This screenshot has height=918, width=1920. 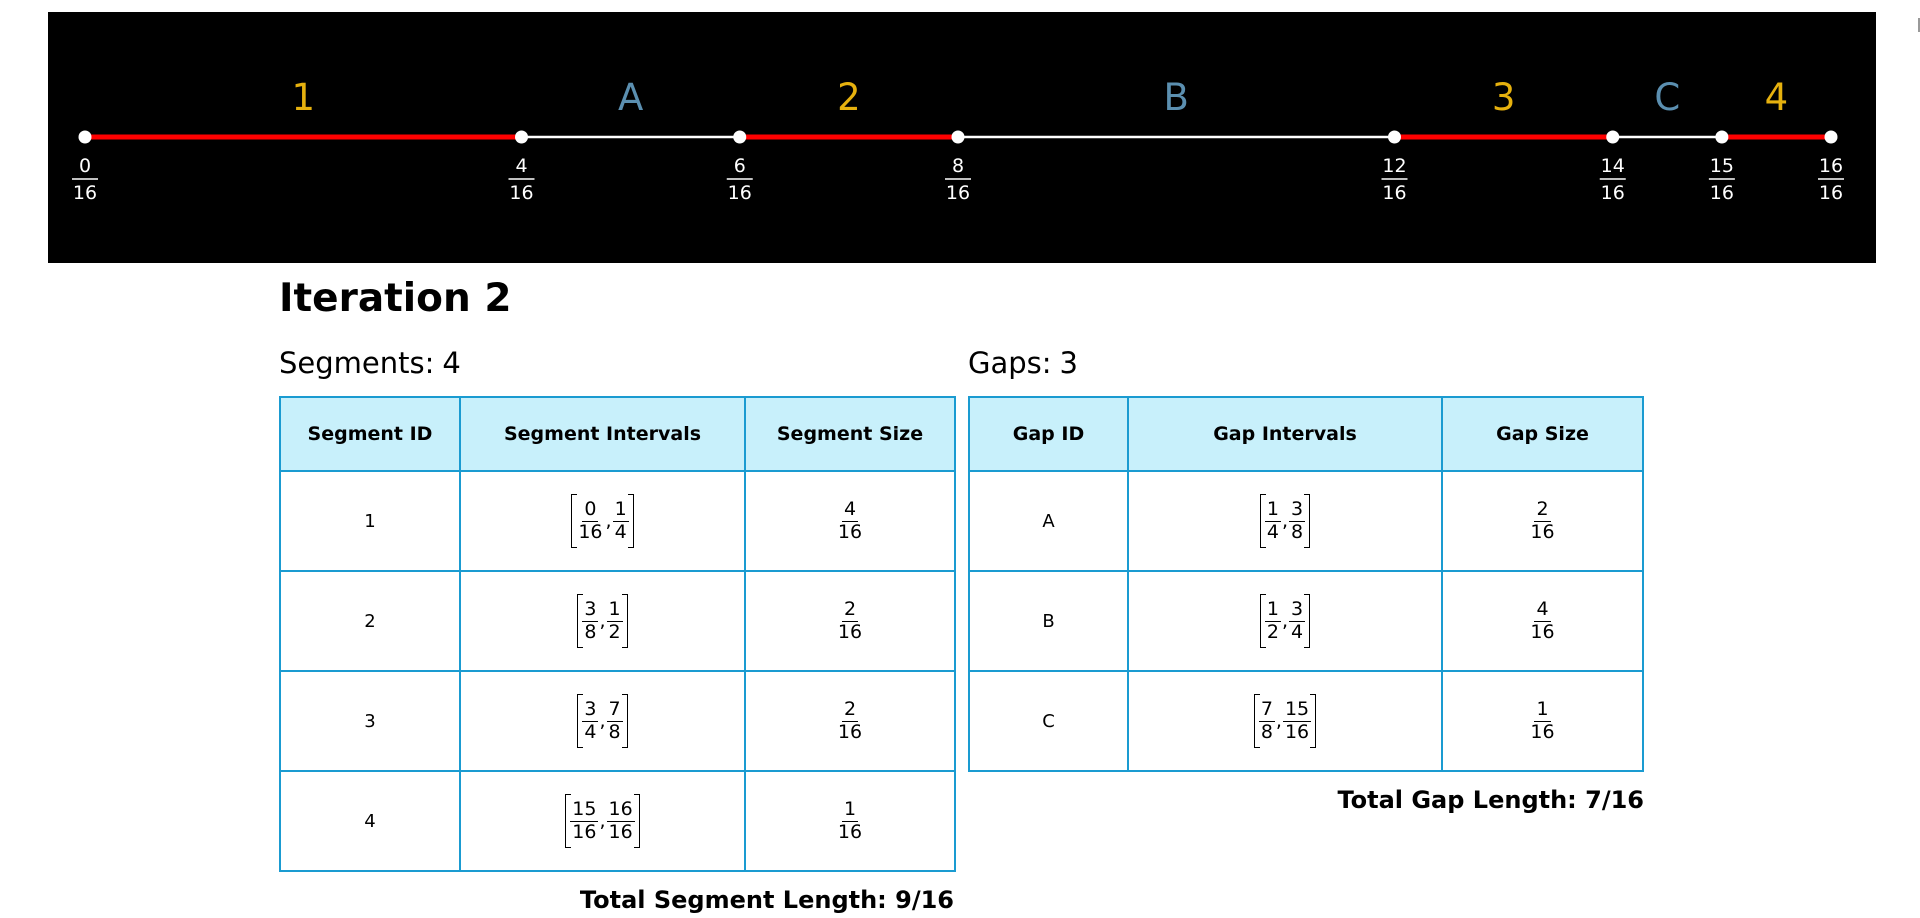 What do you see at coordinates (766, 900) in the screenshot?
I see `total-segment-length: Total Segment Length: 9/16` at bounding box center [766, 900].